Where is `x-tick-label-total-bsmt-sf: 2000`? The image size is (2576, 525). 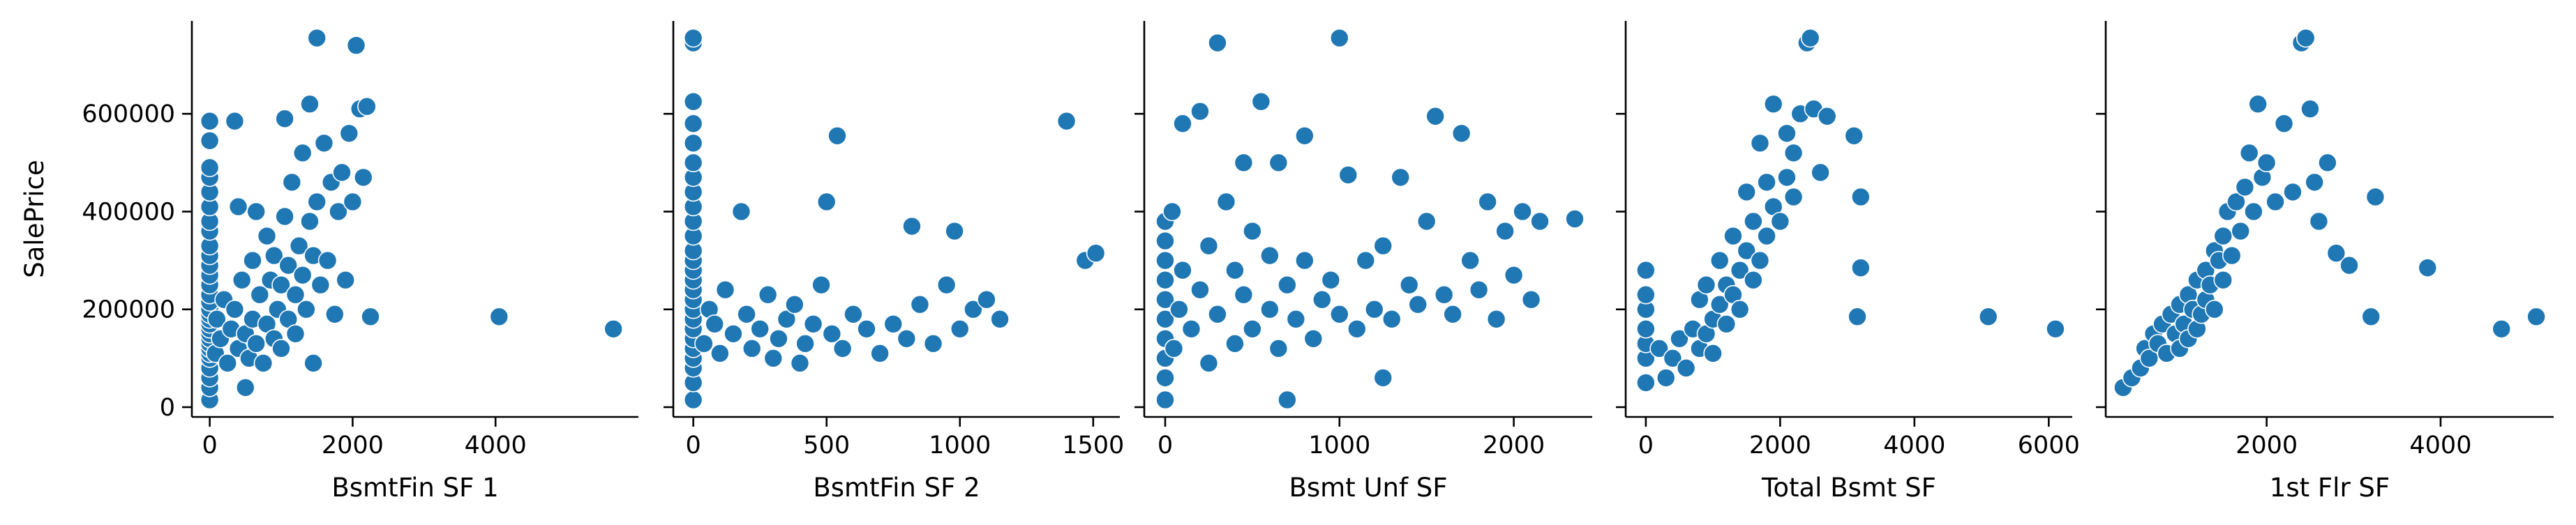 x-tick-label-total-bsmt-sf: 2000 is located at coordinates (1780, 446).